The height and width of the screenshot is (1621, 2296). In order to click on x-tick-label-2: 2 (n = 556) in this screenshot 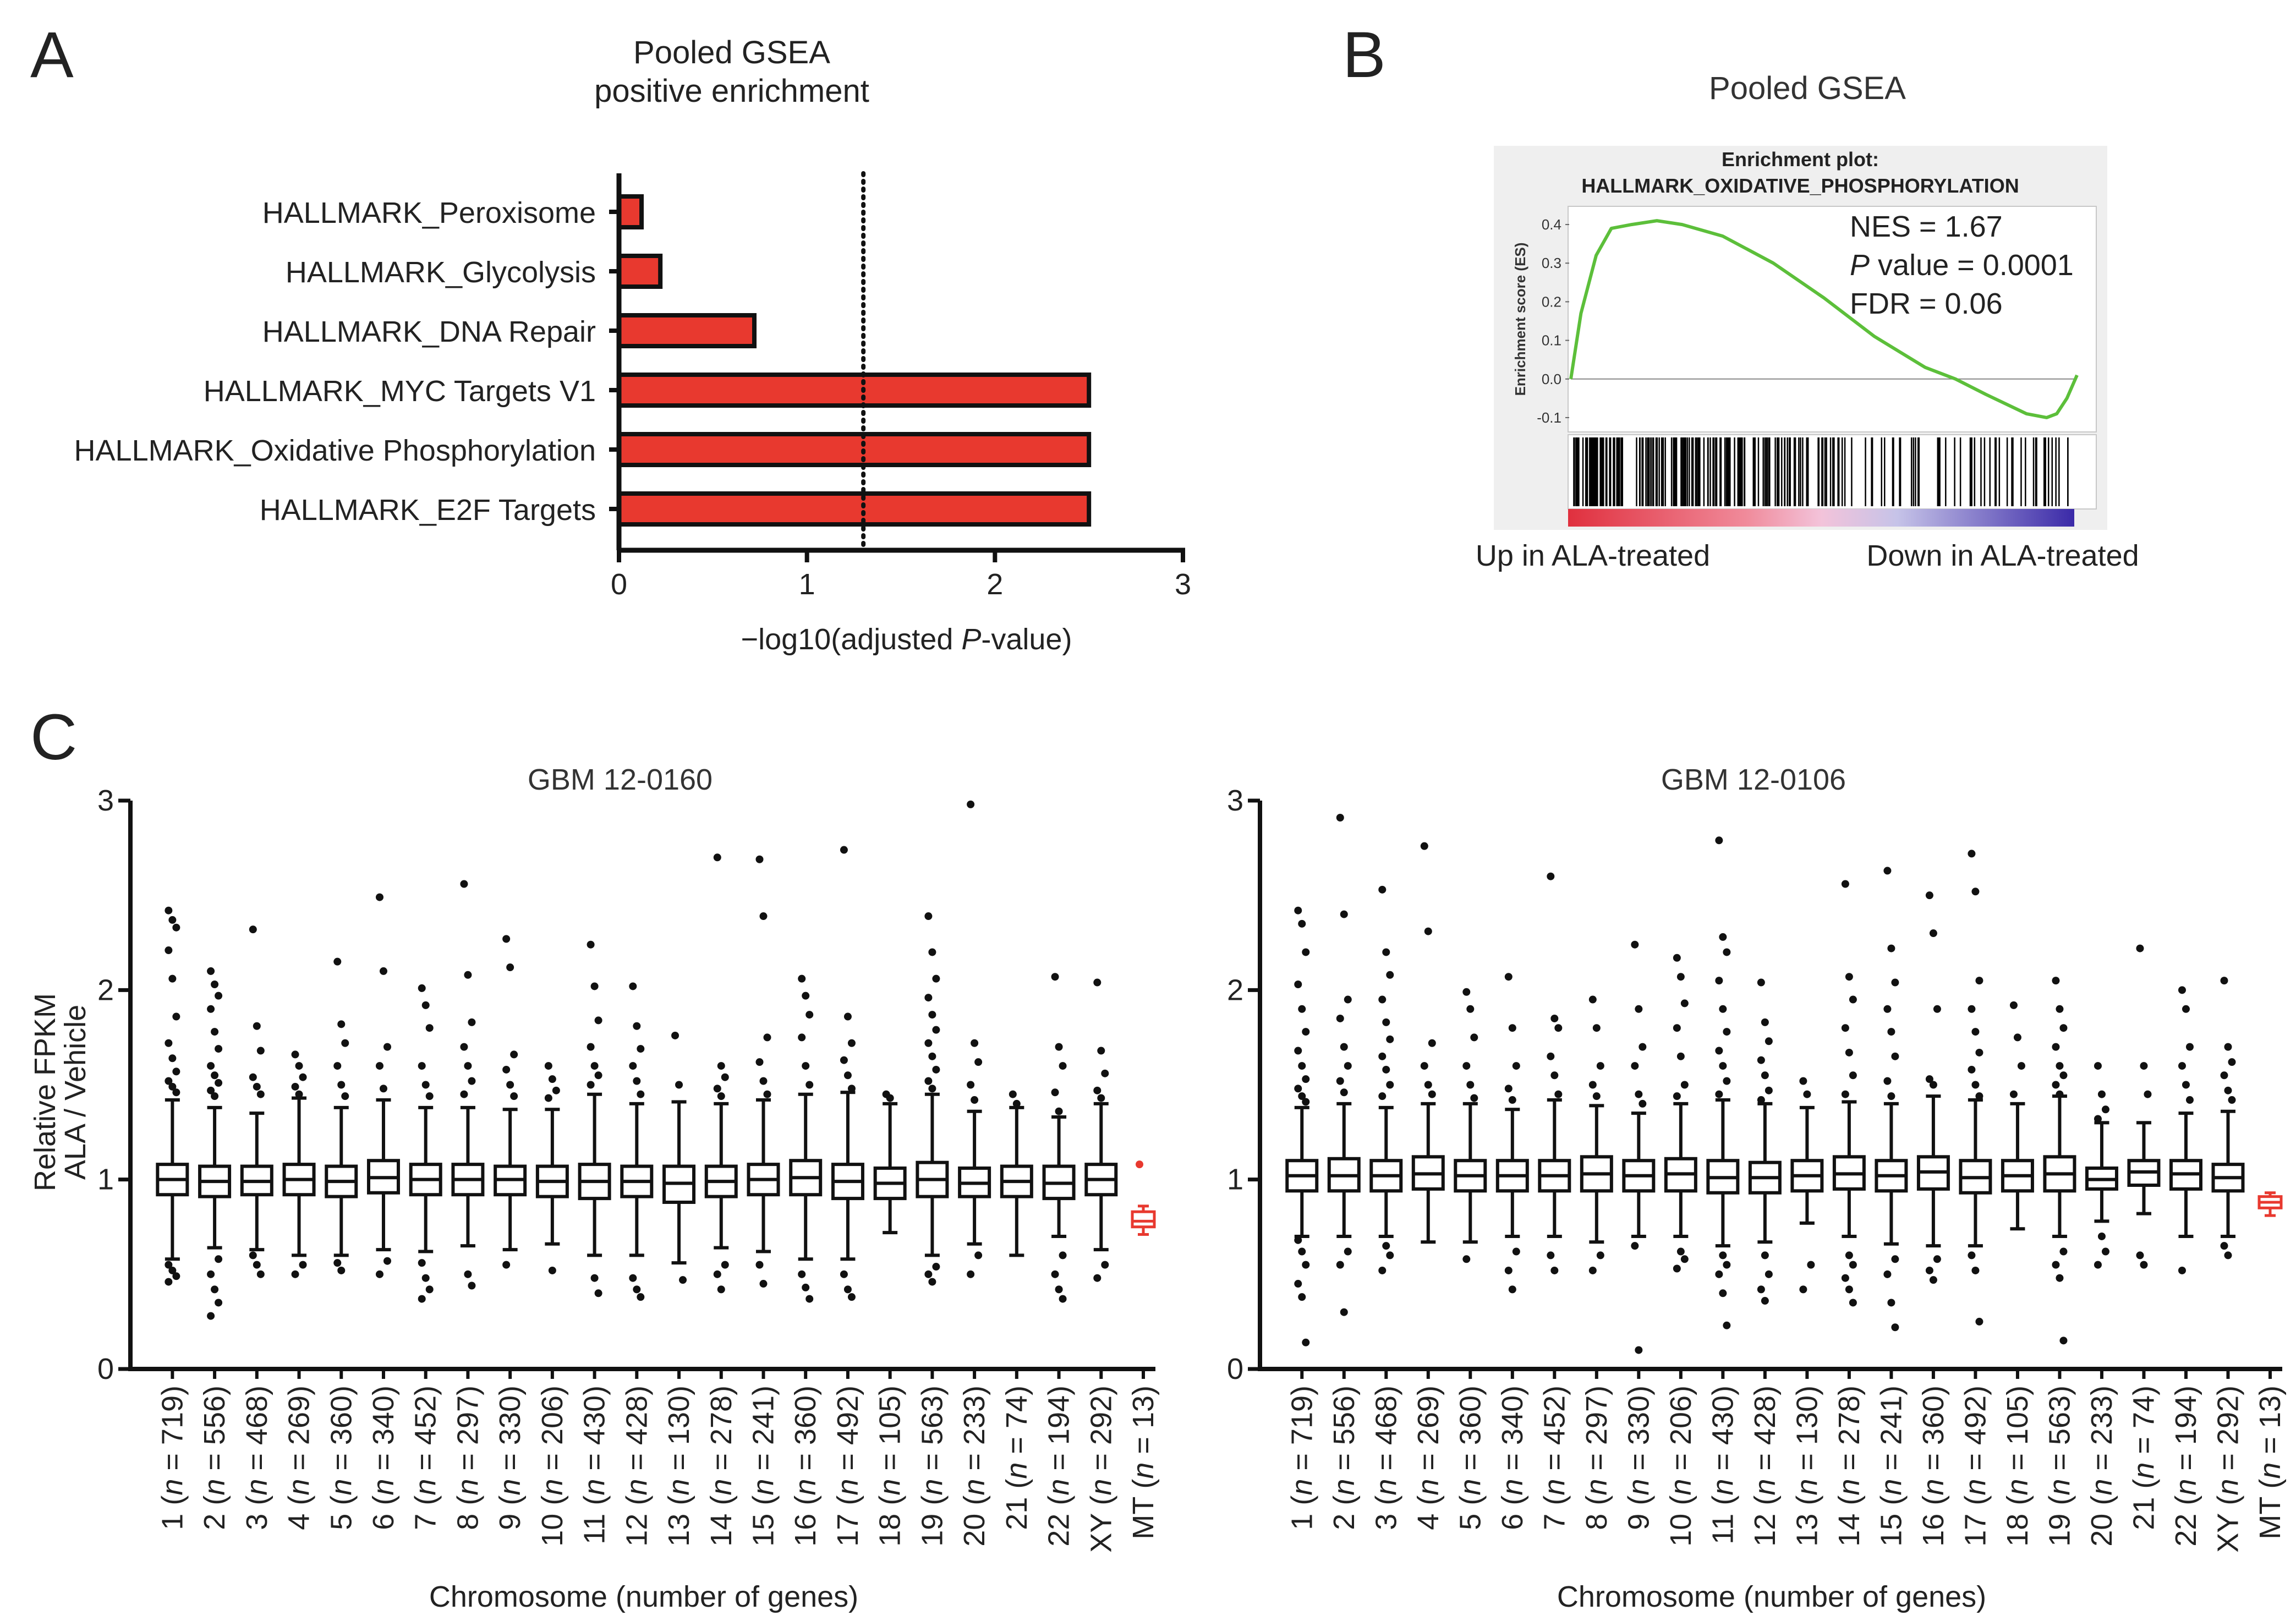, I will do `click(214, 1457)`.